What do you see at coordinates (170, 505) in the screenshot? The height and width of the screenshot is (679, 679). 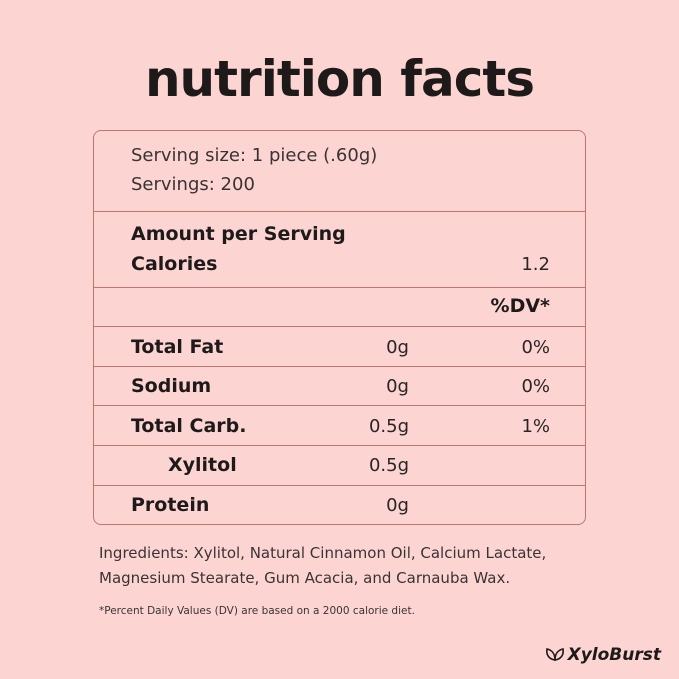 I see `nutrient-name: Protein` at bounding box center [170, 505].